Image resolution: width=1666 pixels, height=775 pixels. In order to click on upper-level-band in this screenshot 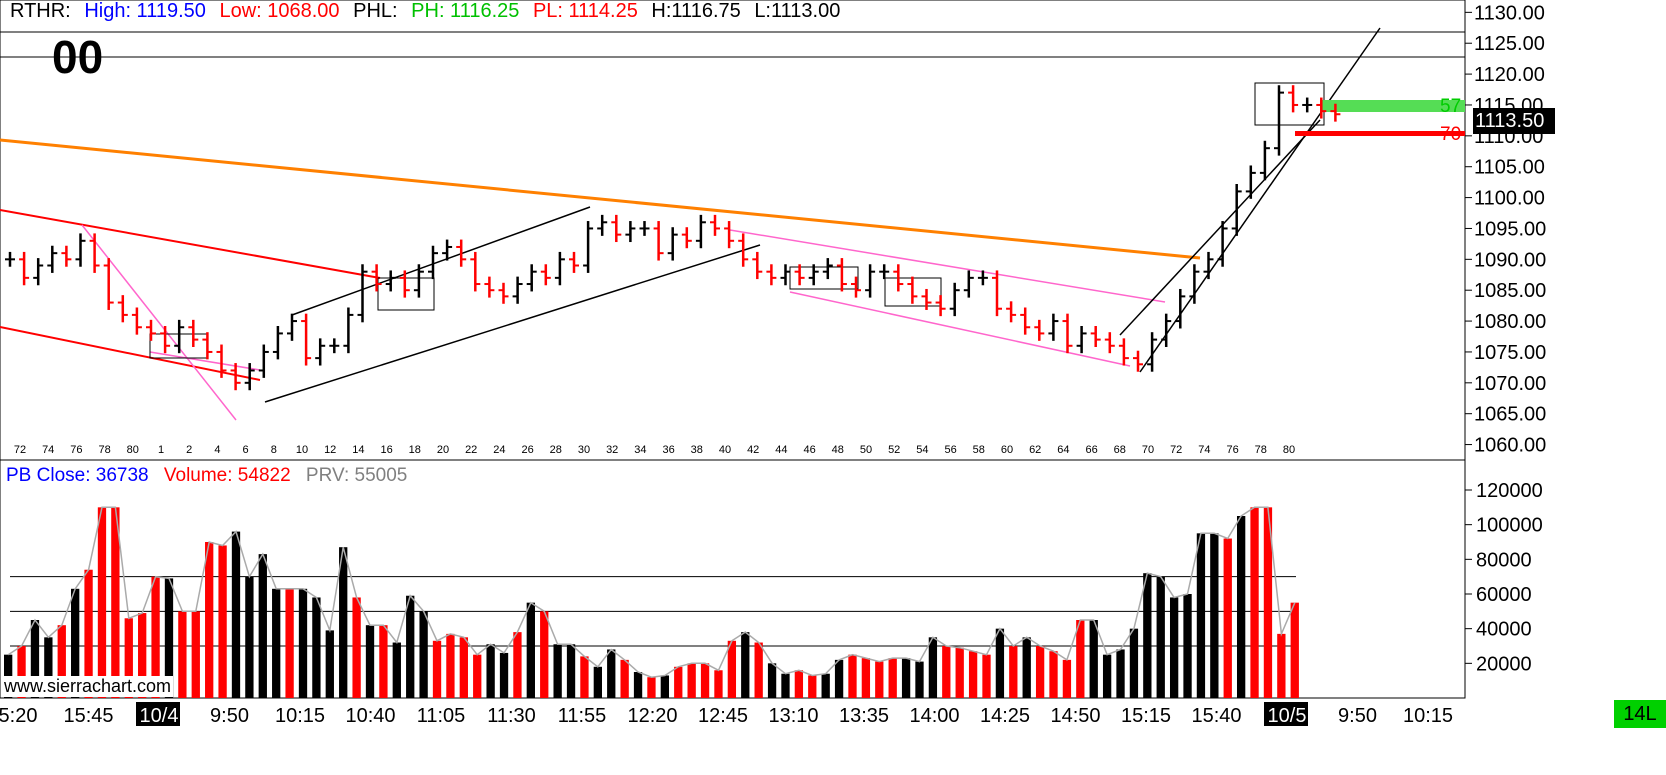, I will do `click(1392, 106)`.